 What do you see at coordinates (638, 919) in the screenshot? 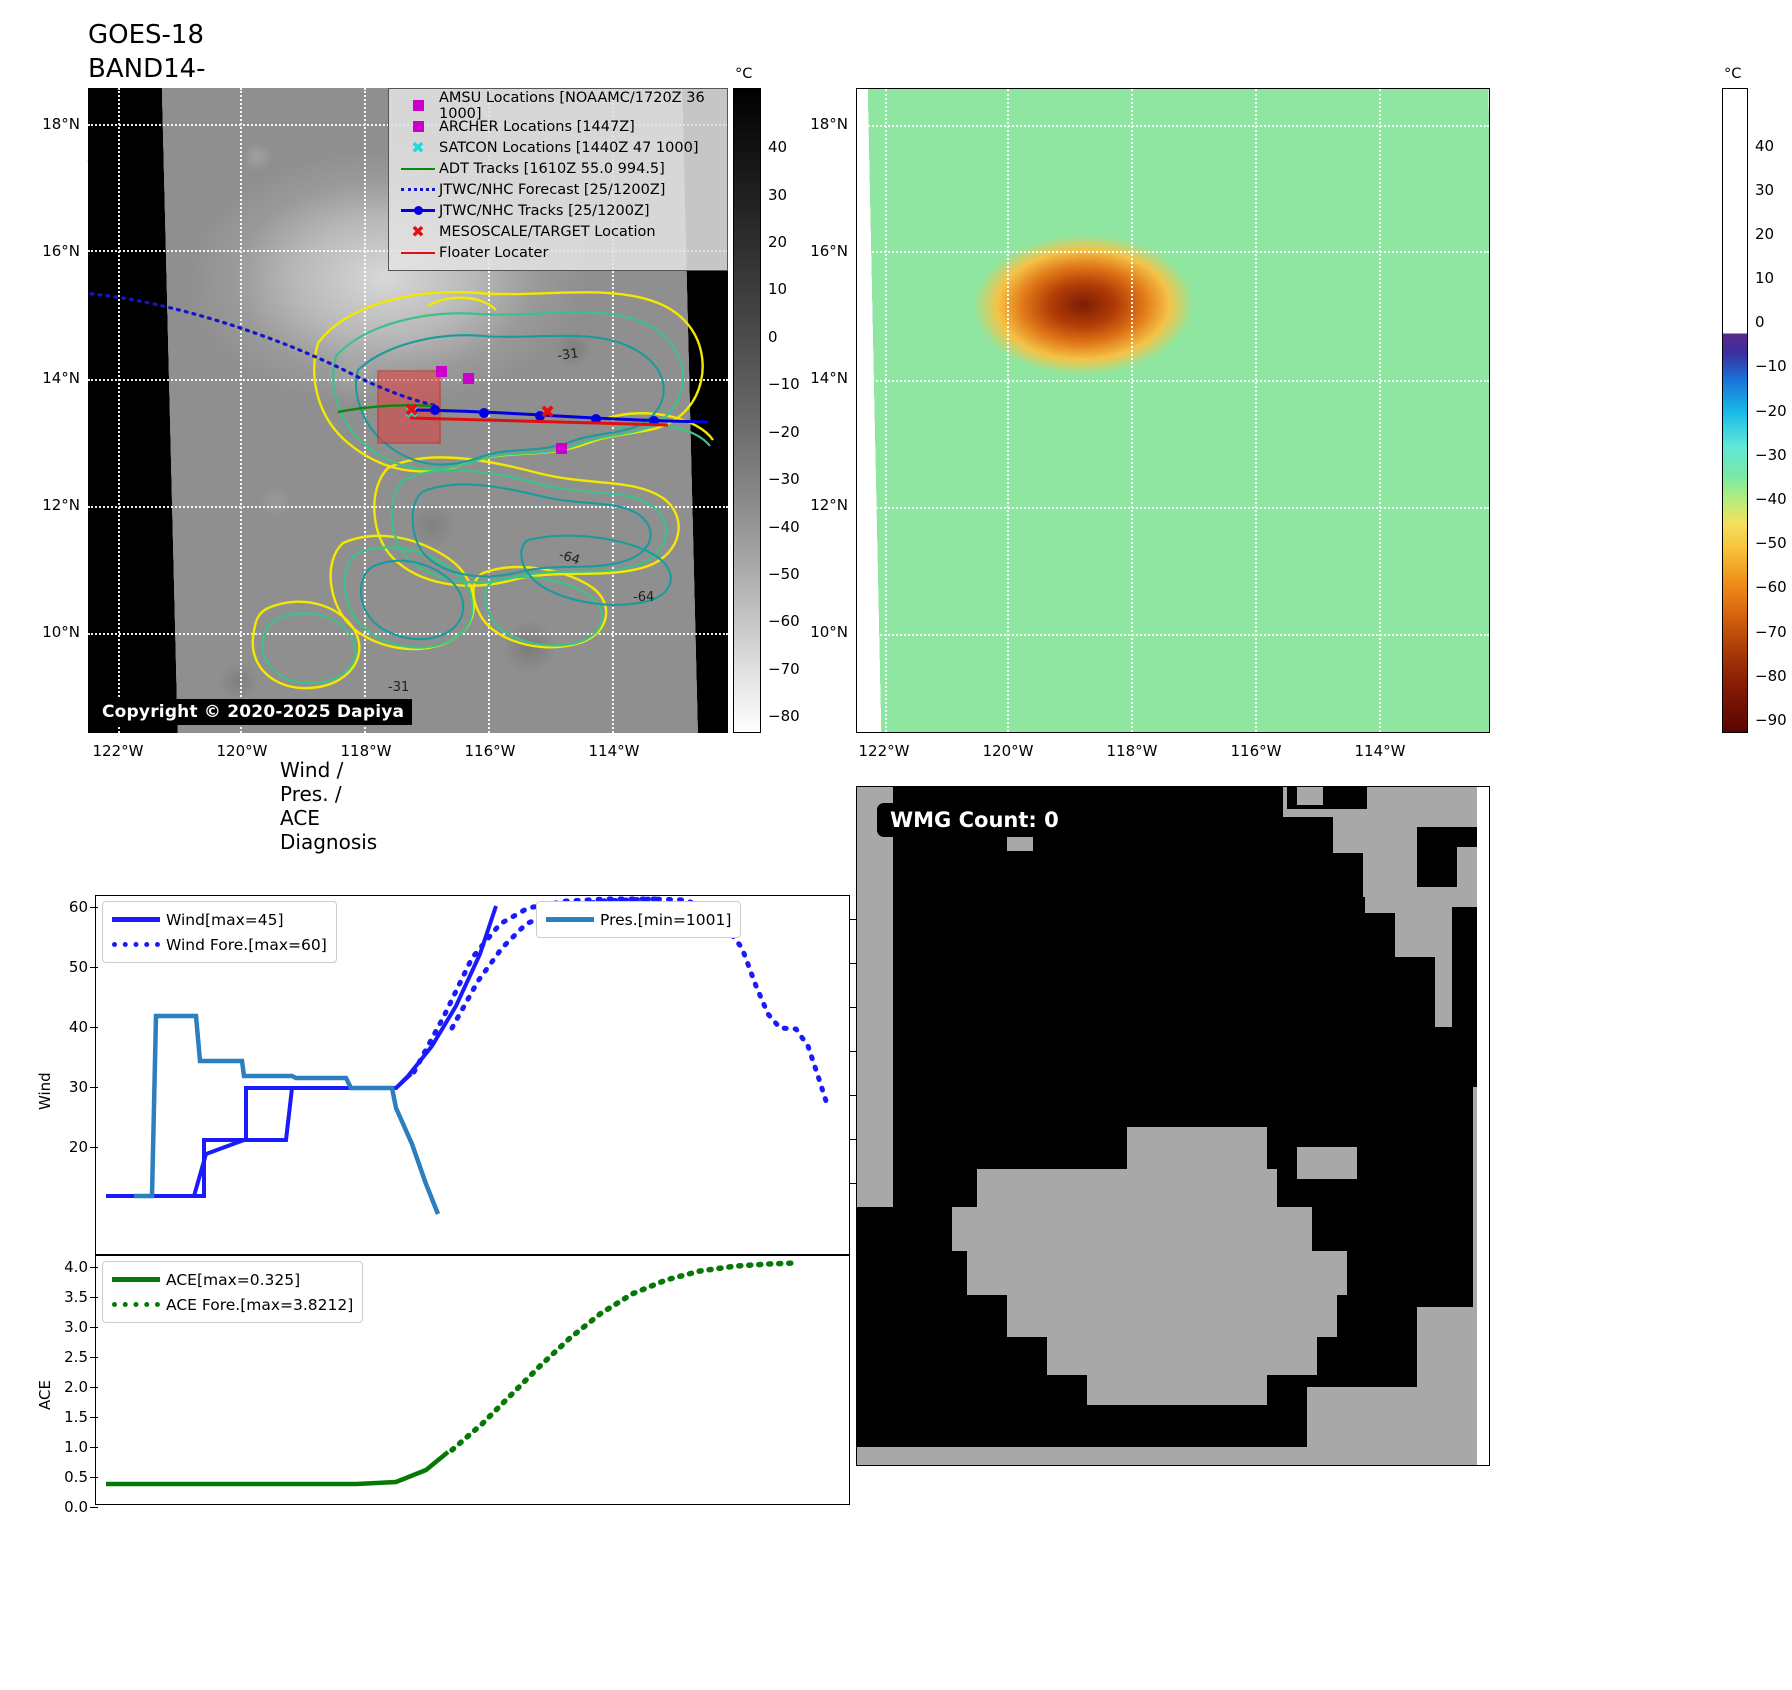
I see `chart-legend-item: Pres.[min=1001]` at bounding box center [638, 919].